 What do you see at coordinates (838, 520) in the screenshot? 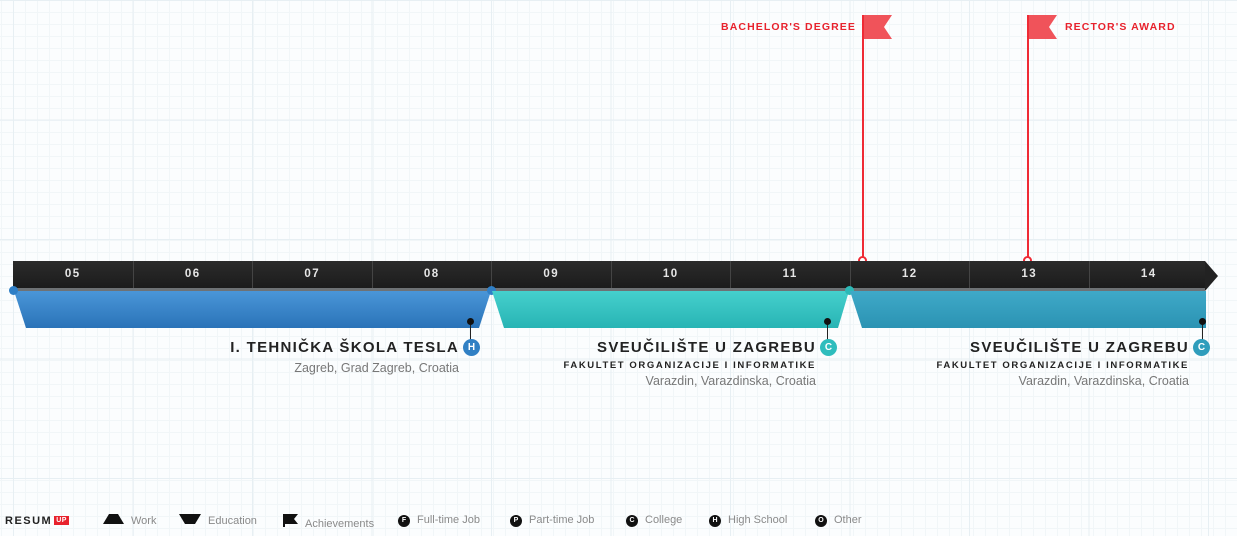
I see `legend-other: O Other` at bounding box center [838, 520].